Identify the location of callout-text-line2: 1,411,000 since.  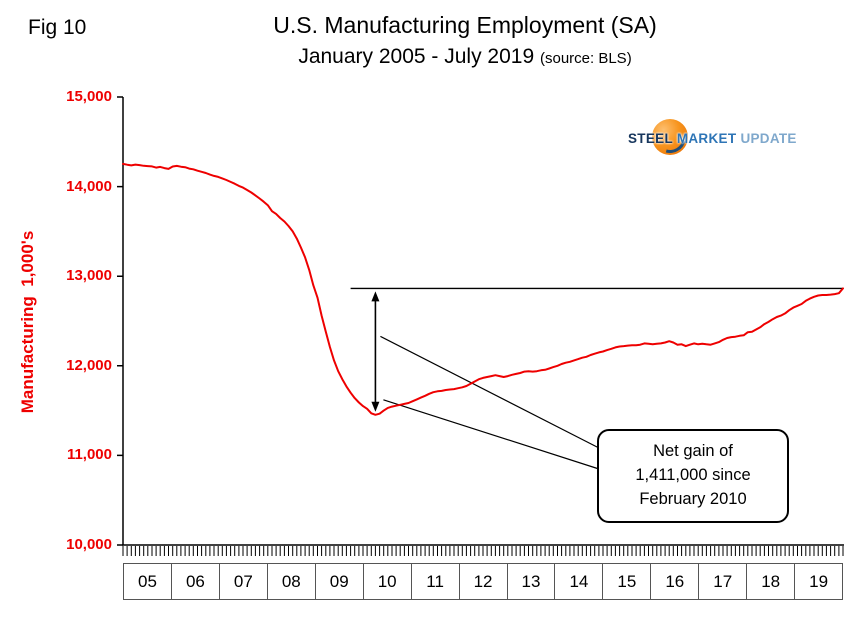
(693, 474).